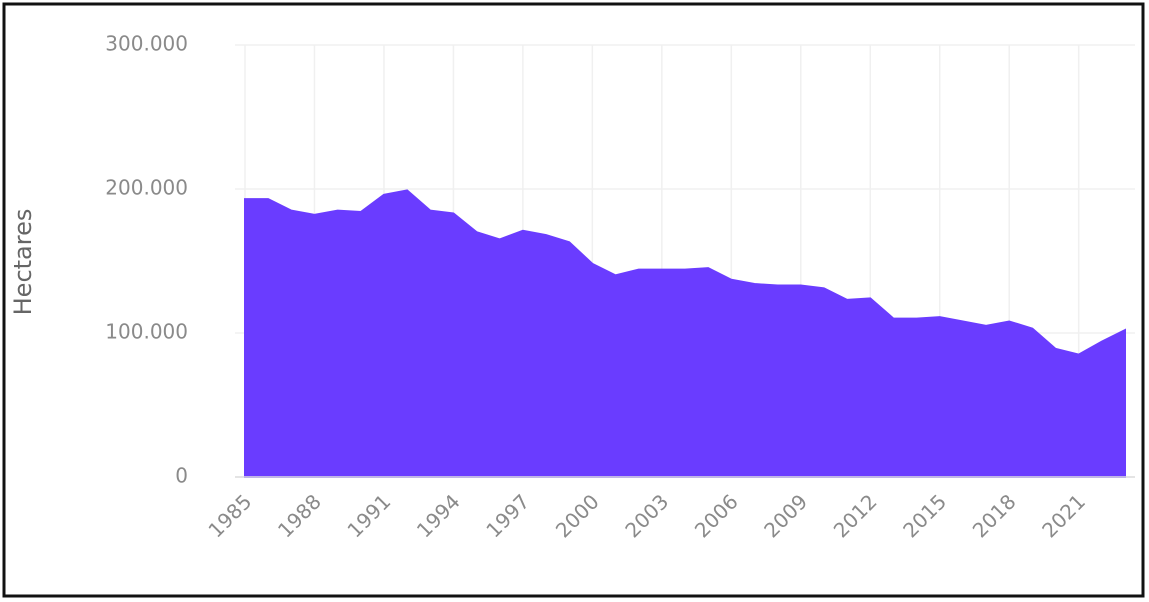  What do you see at coordinates (146, 44) in the screenshot?
I see `y-tick-label: 300.000` at bounding box center [146, 44].